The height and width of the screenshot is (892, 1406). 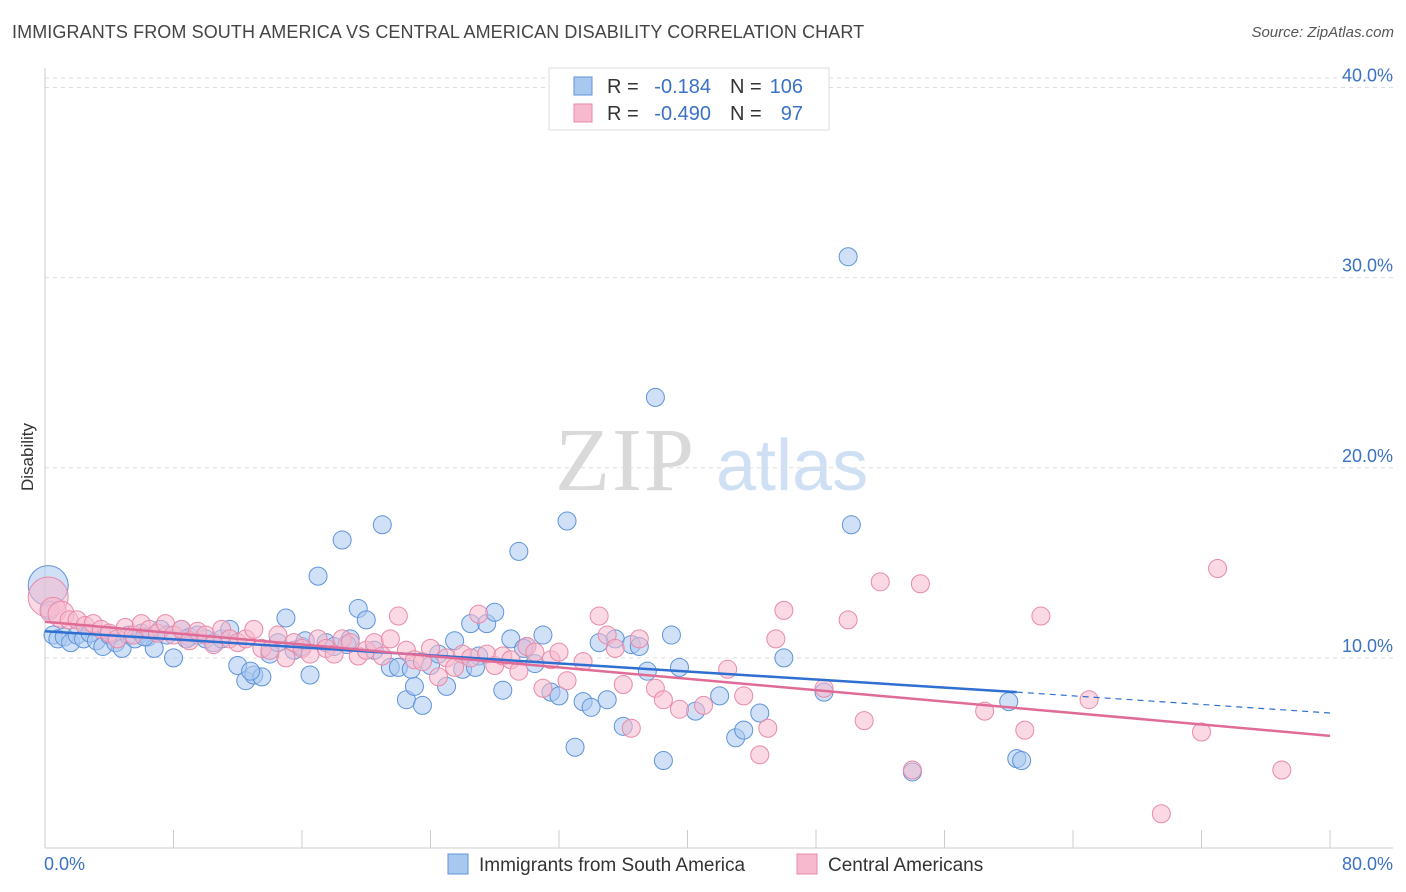 I want to click on watermark-atlas: atlas, so click(x=792, y=466).